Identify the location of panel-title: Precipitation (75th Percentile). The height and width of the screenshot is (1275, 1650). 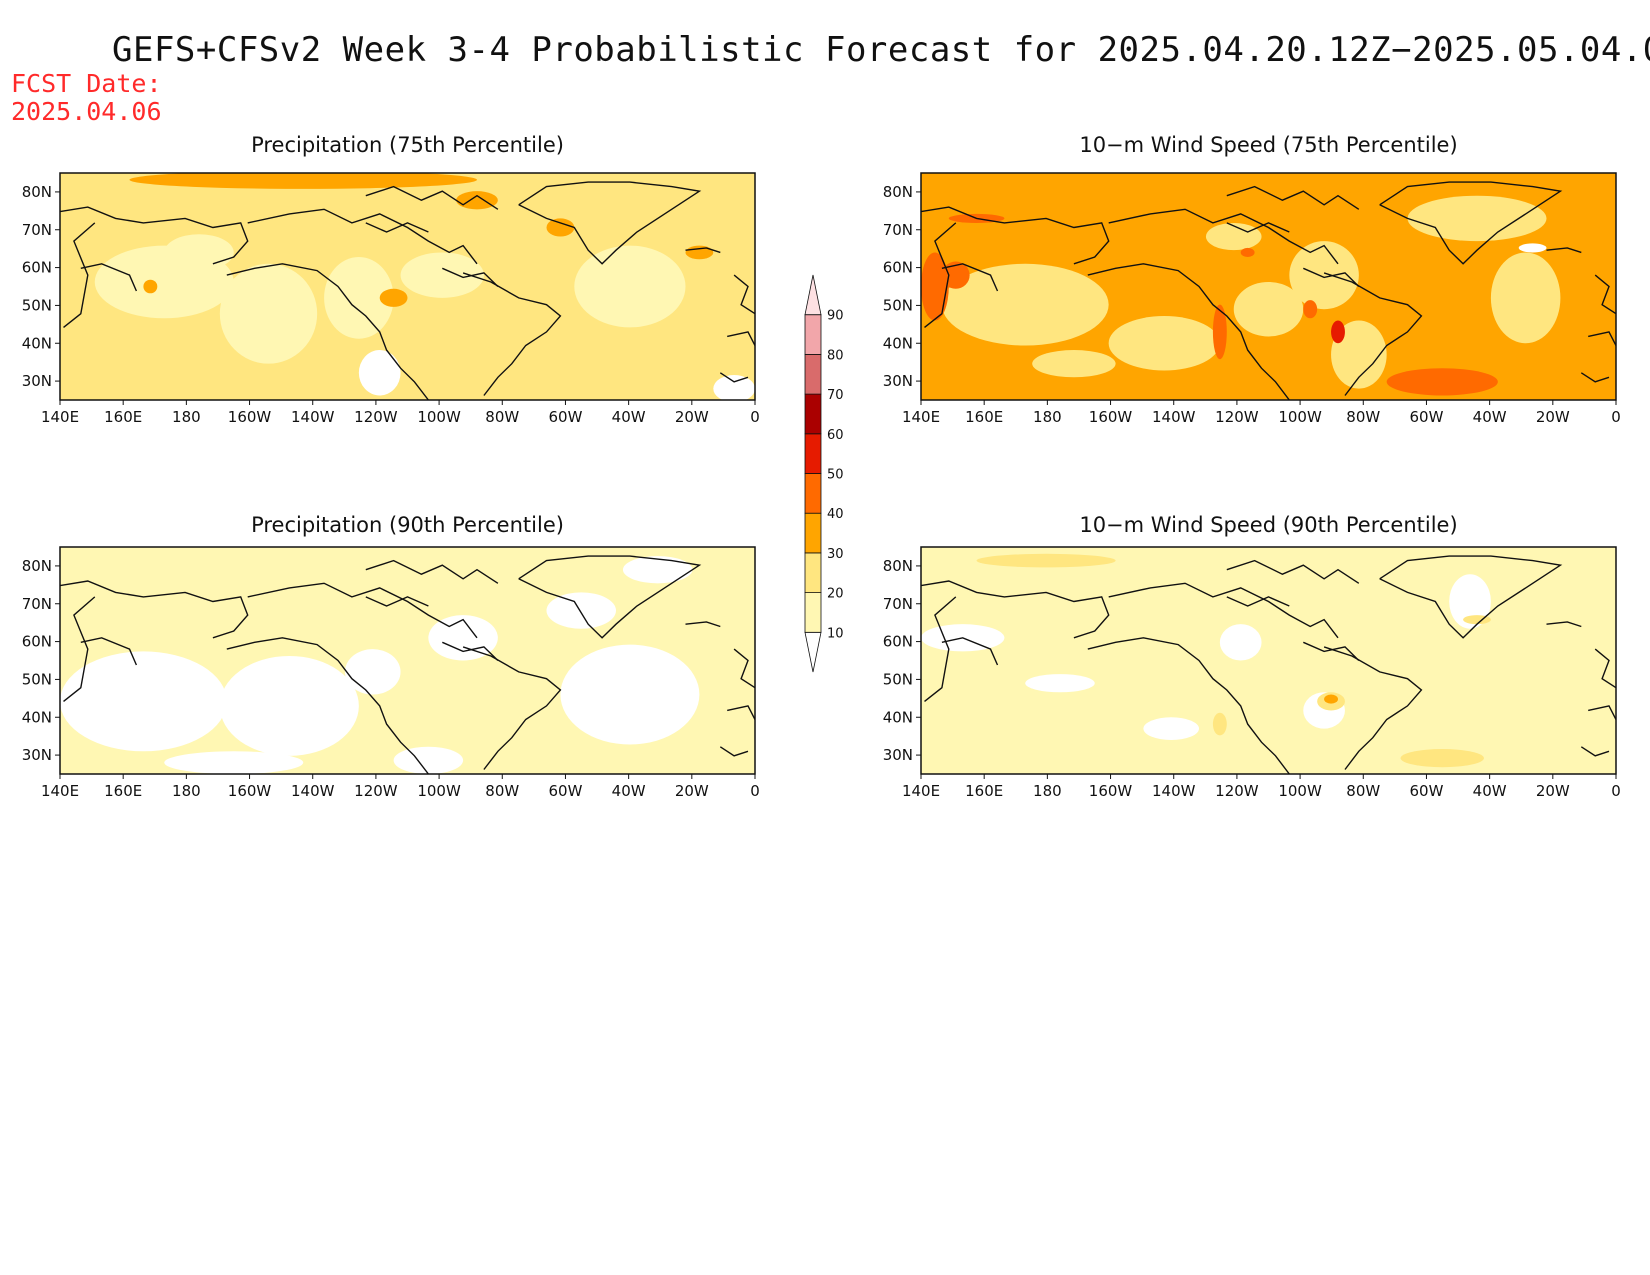
(407, 145).